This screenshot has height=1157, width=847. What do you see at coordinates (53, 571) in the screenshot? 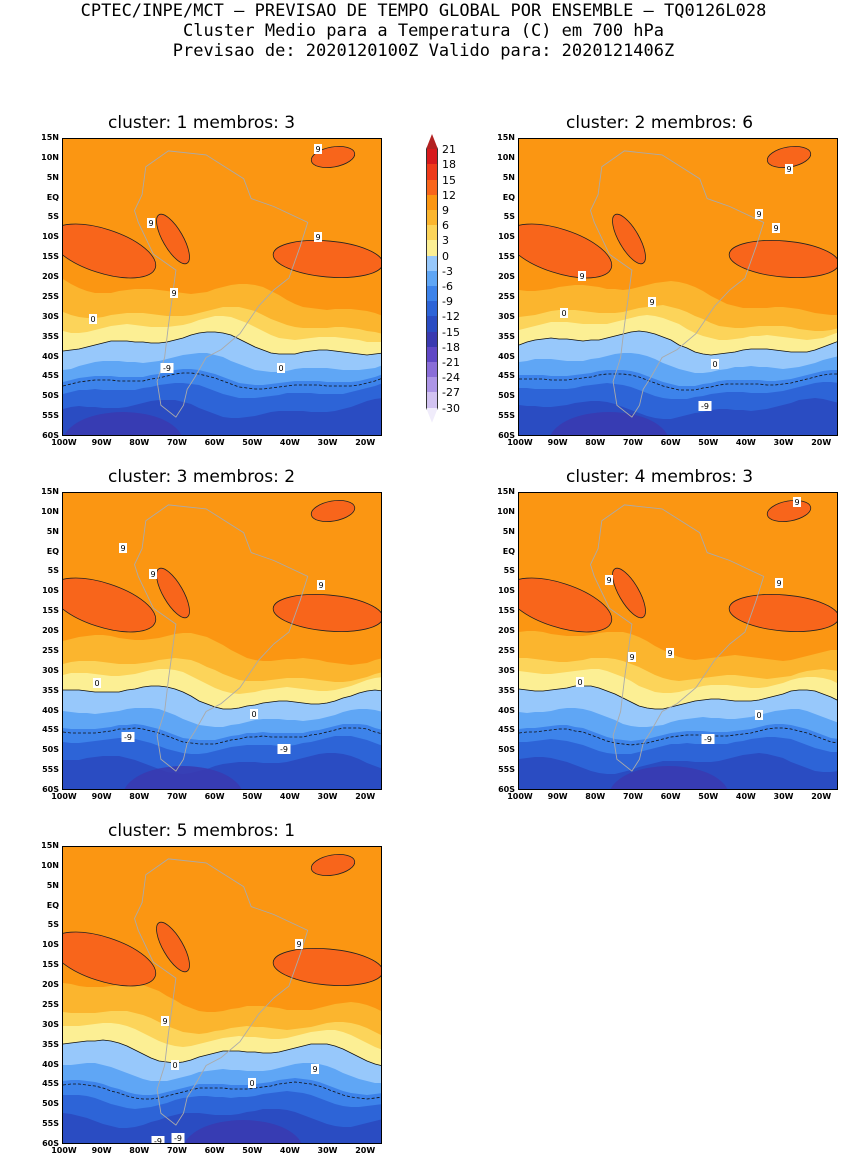
I see `lat-tick-label: 5S` at bounding box center [53, 571].